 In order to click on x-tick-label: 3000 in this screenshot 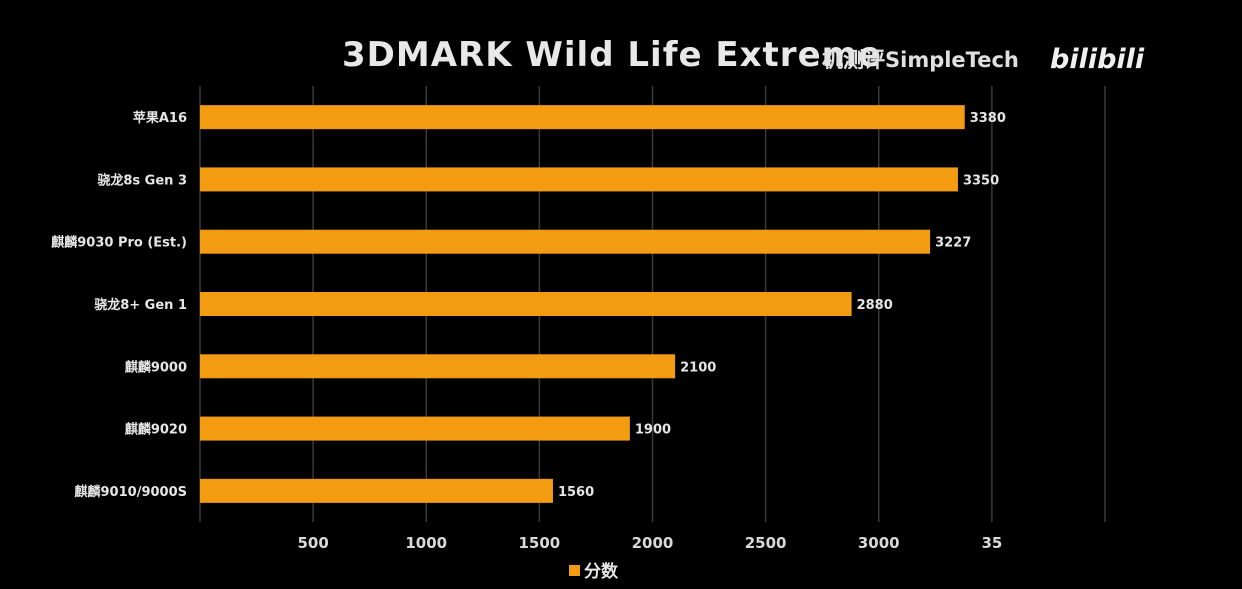, I will do `click(879, 543)`.